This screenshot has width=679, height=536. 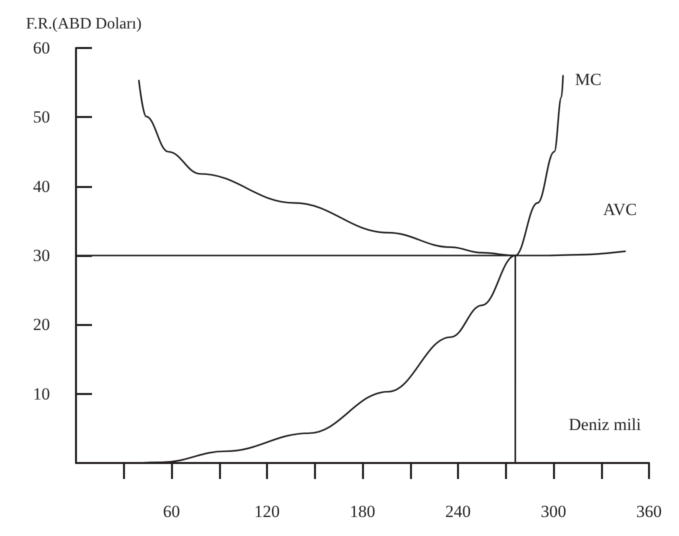 I want to click on series-label: MC, so click(x=588, y=80).